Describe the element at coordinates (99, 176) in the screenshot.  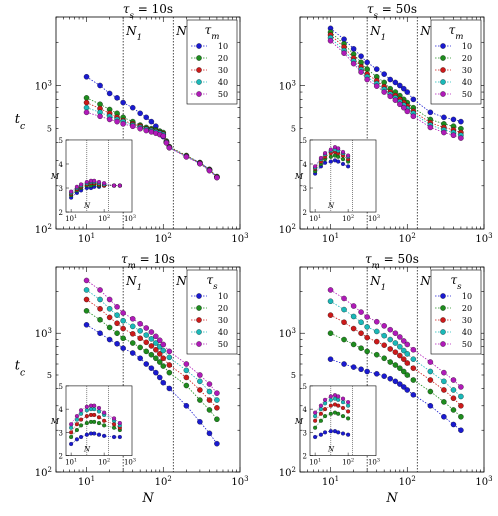
I see `inset-frame` at that location.